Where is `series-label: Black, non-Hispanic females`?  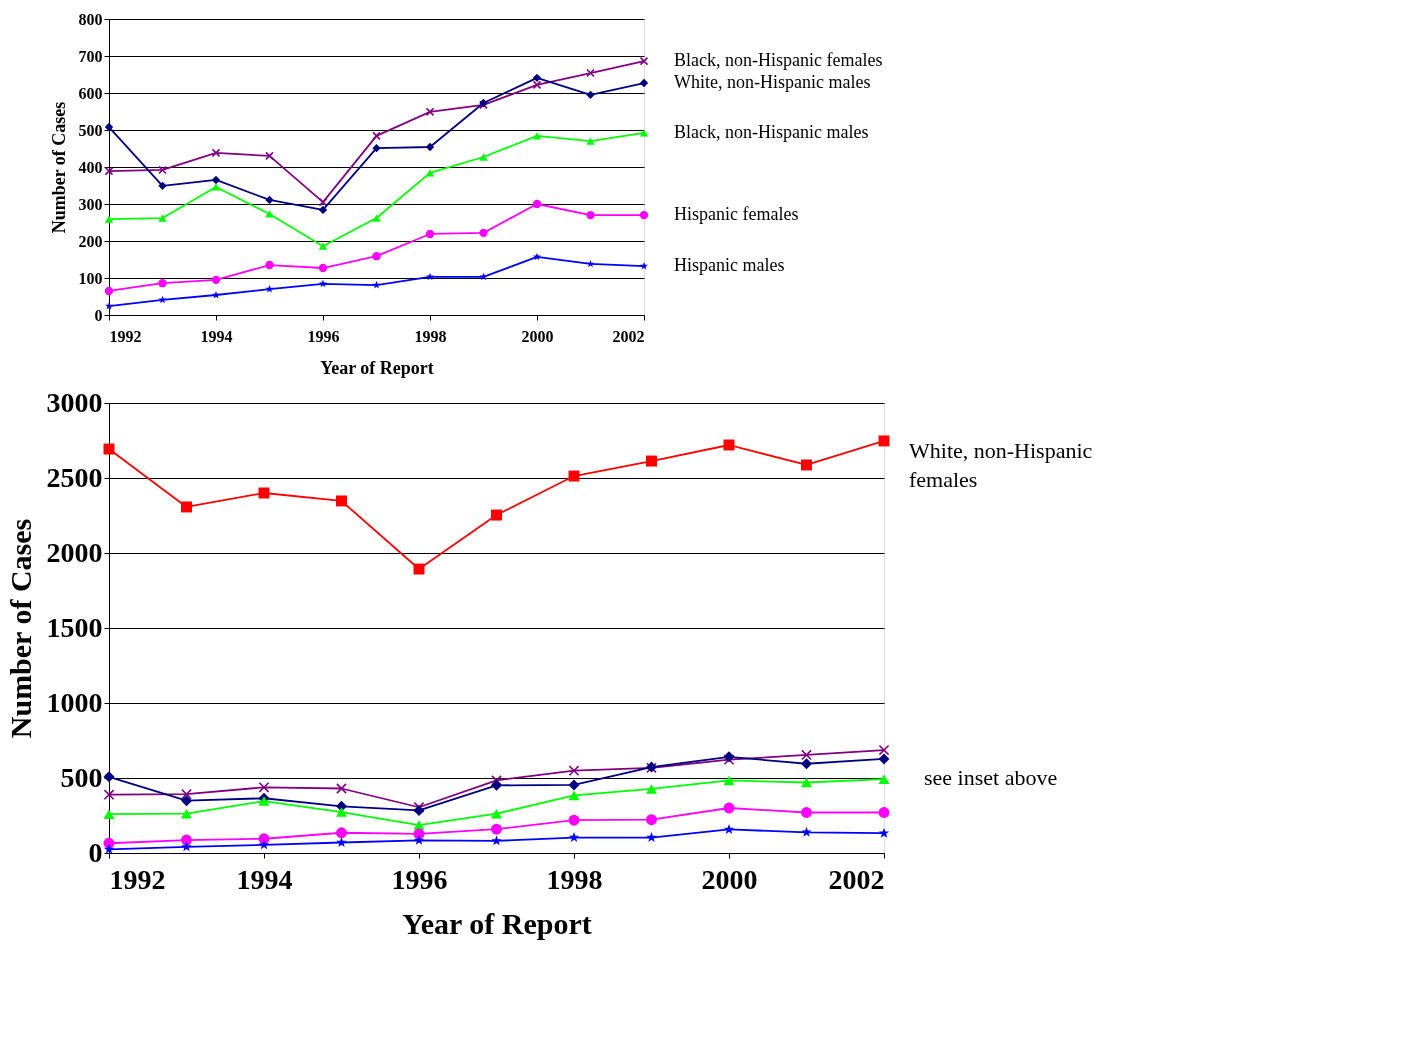 series-label: Black, non-Hispanic females is located at coordinates (778, 60).